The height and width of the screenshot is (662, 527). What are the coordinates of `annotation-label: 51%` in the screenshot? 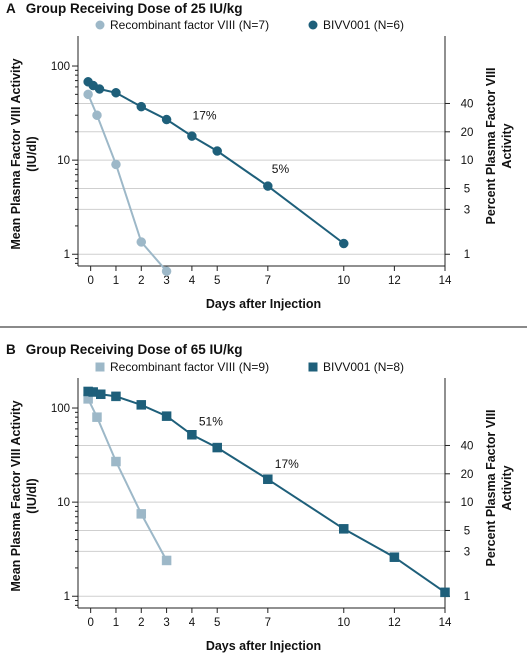 It's located at (211, 422).